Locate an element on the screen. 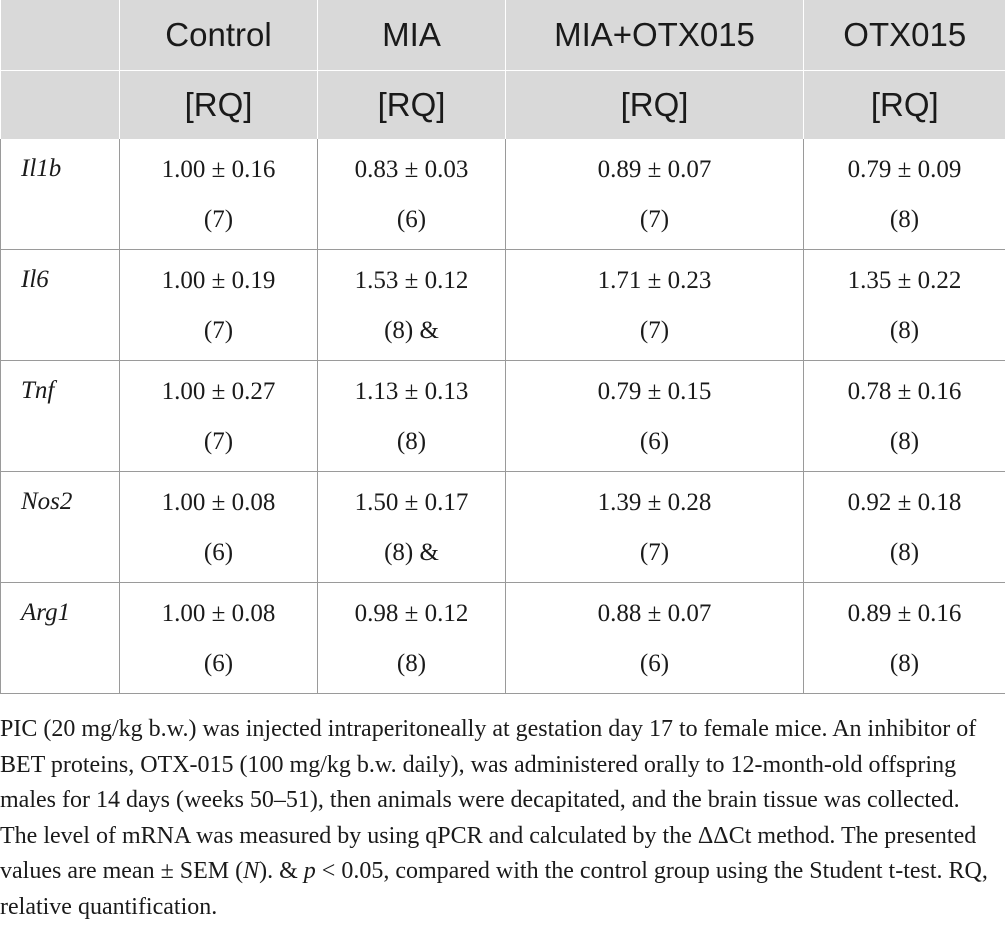 The width and height of the screenshot is (1005, 938). mean-sem: 0.98 ± 0.12 is located at coordinates (411, 613).